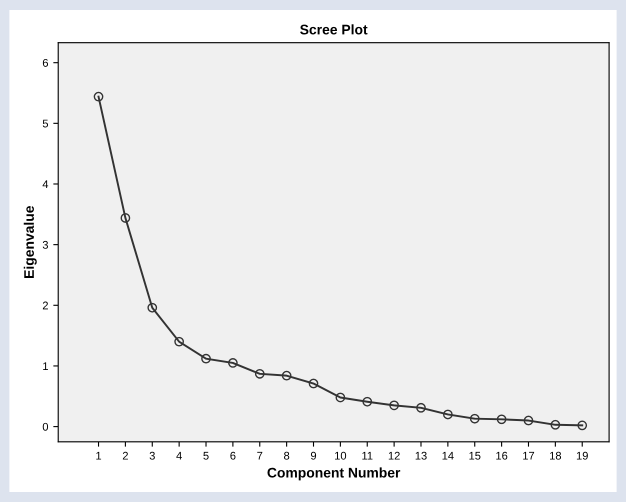  I want to click on x-tick-label: 14, so click(448, 456).